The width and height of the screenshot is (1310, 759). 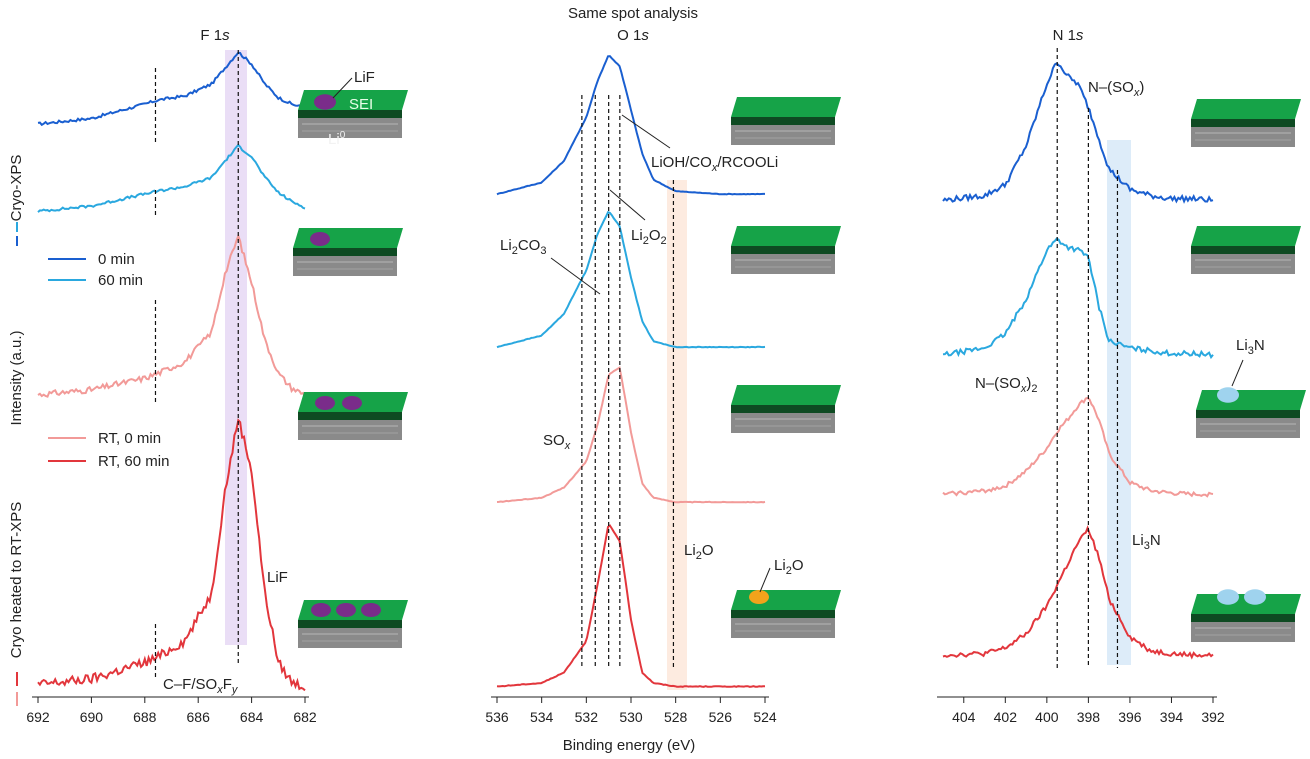 I want to click on cartoon-o1s-1-sei-layer, so click(x=783, y=121).